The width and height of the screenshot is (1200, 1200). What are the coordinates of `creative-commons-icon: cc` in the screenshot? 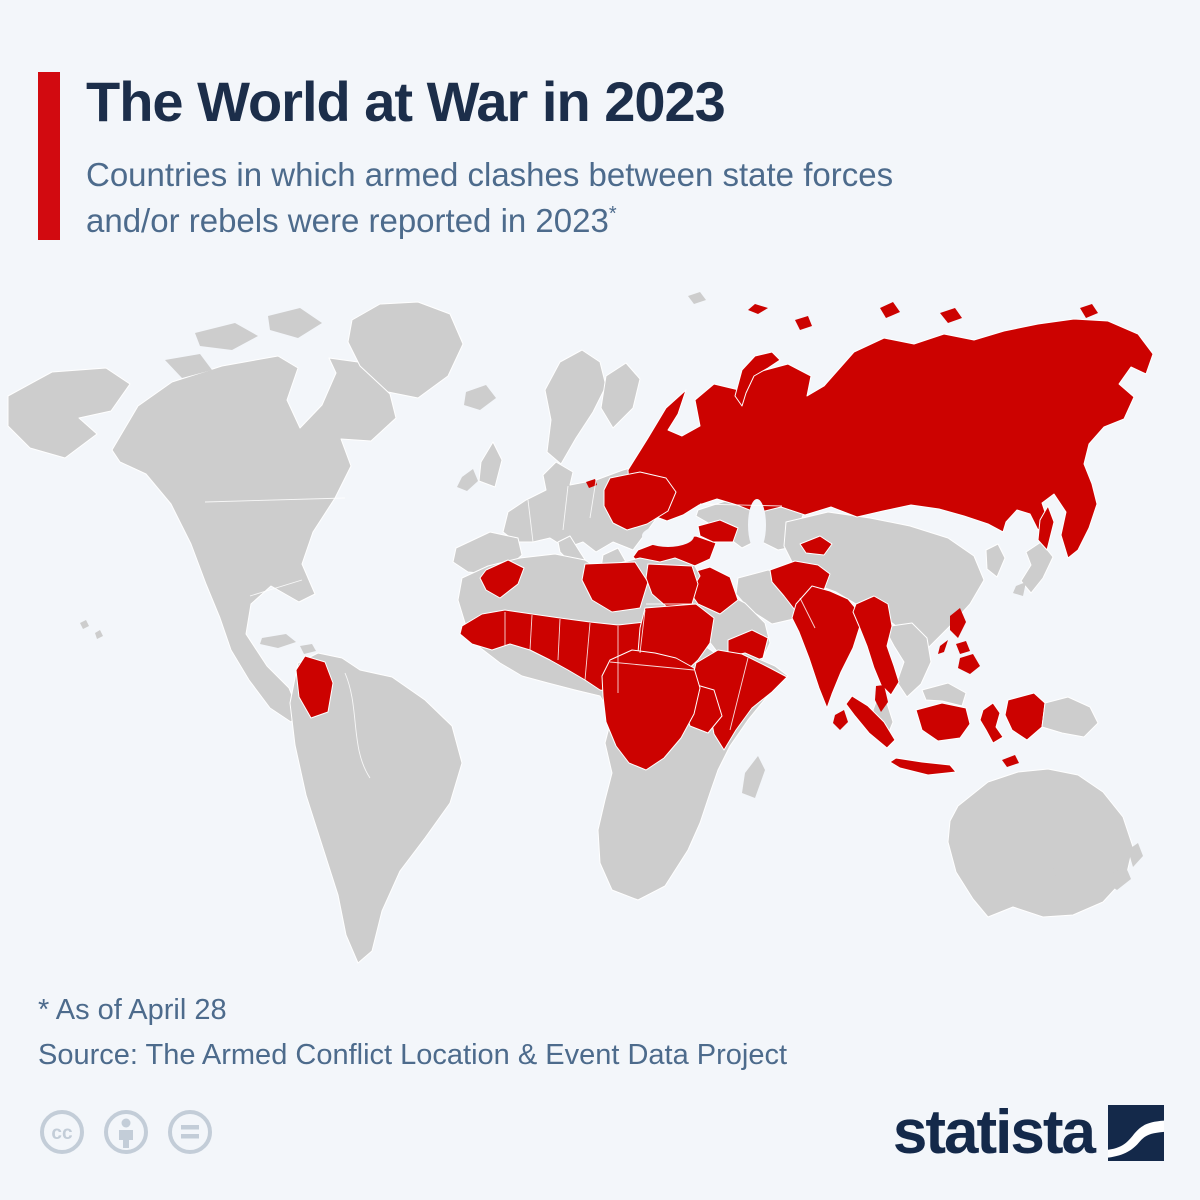 It's located at (62, 1132).